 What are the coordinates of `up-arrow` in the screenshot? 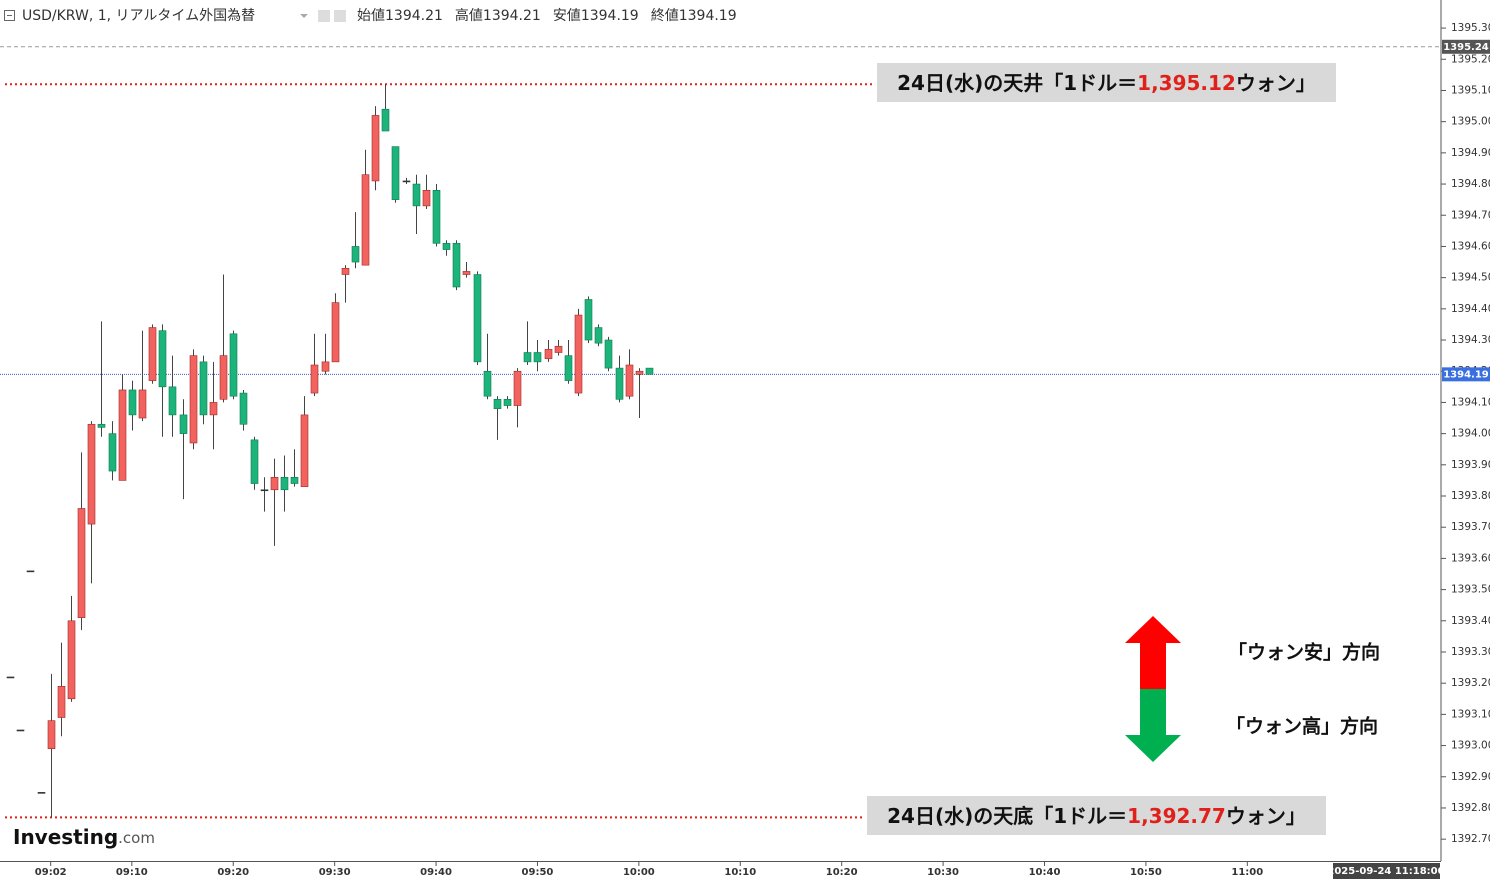 It's located at (1153, 652).